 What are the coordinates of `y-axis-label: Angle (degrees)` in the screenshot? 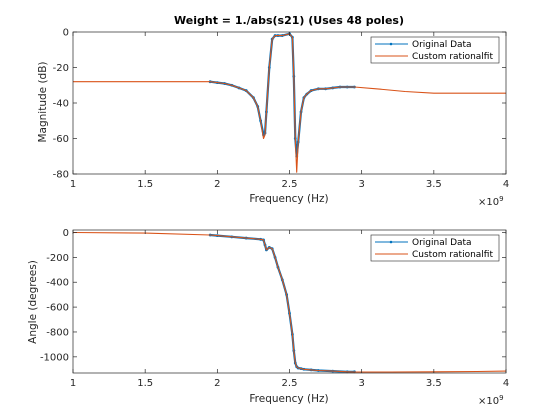 It's located at (33, 302).